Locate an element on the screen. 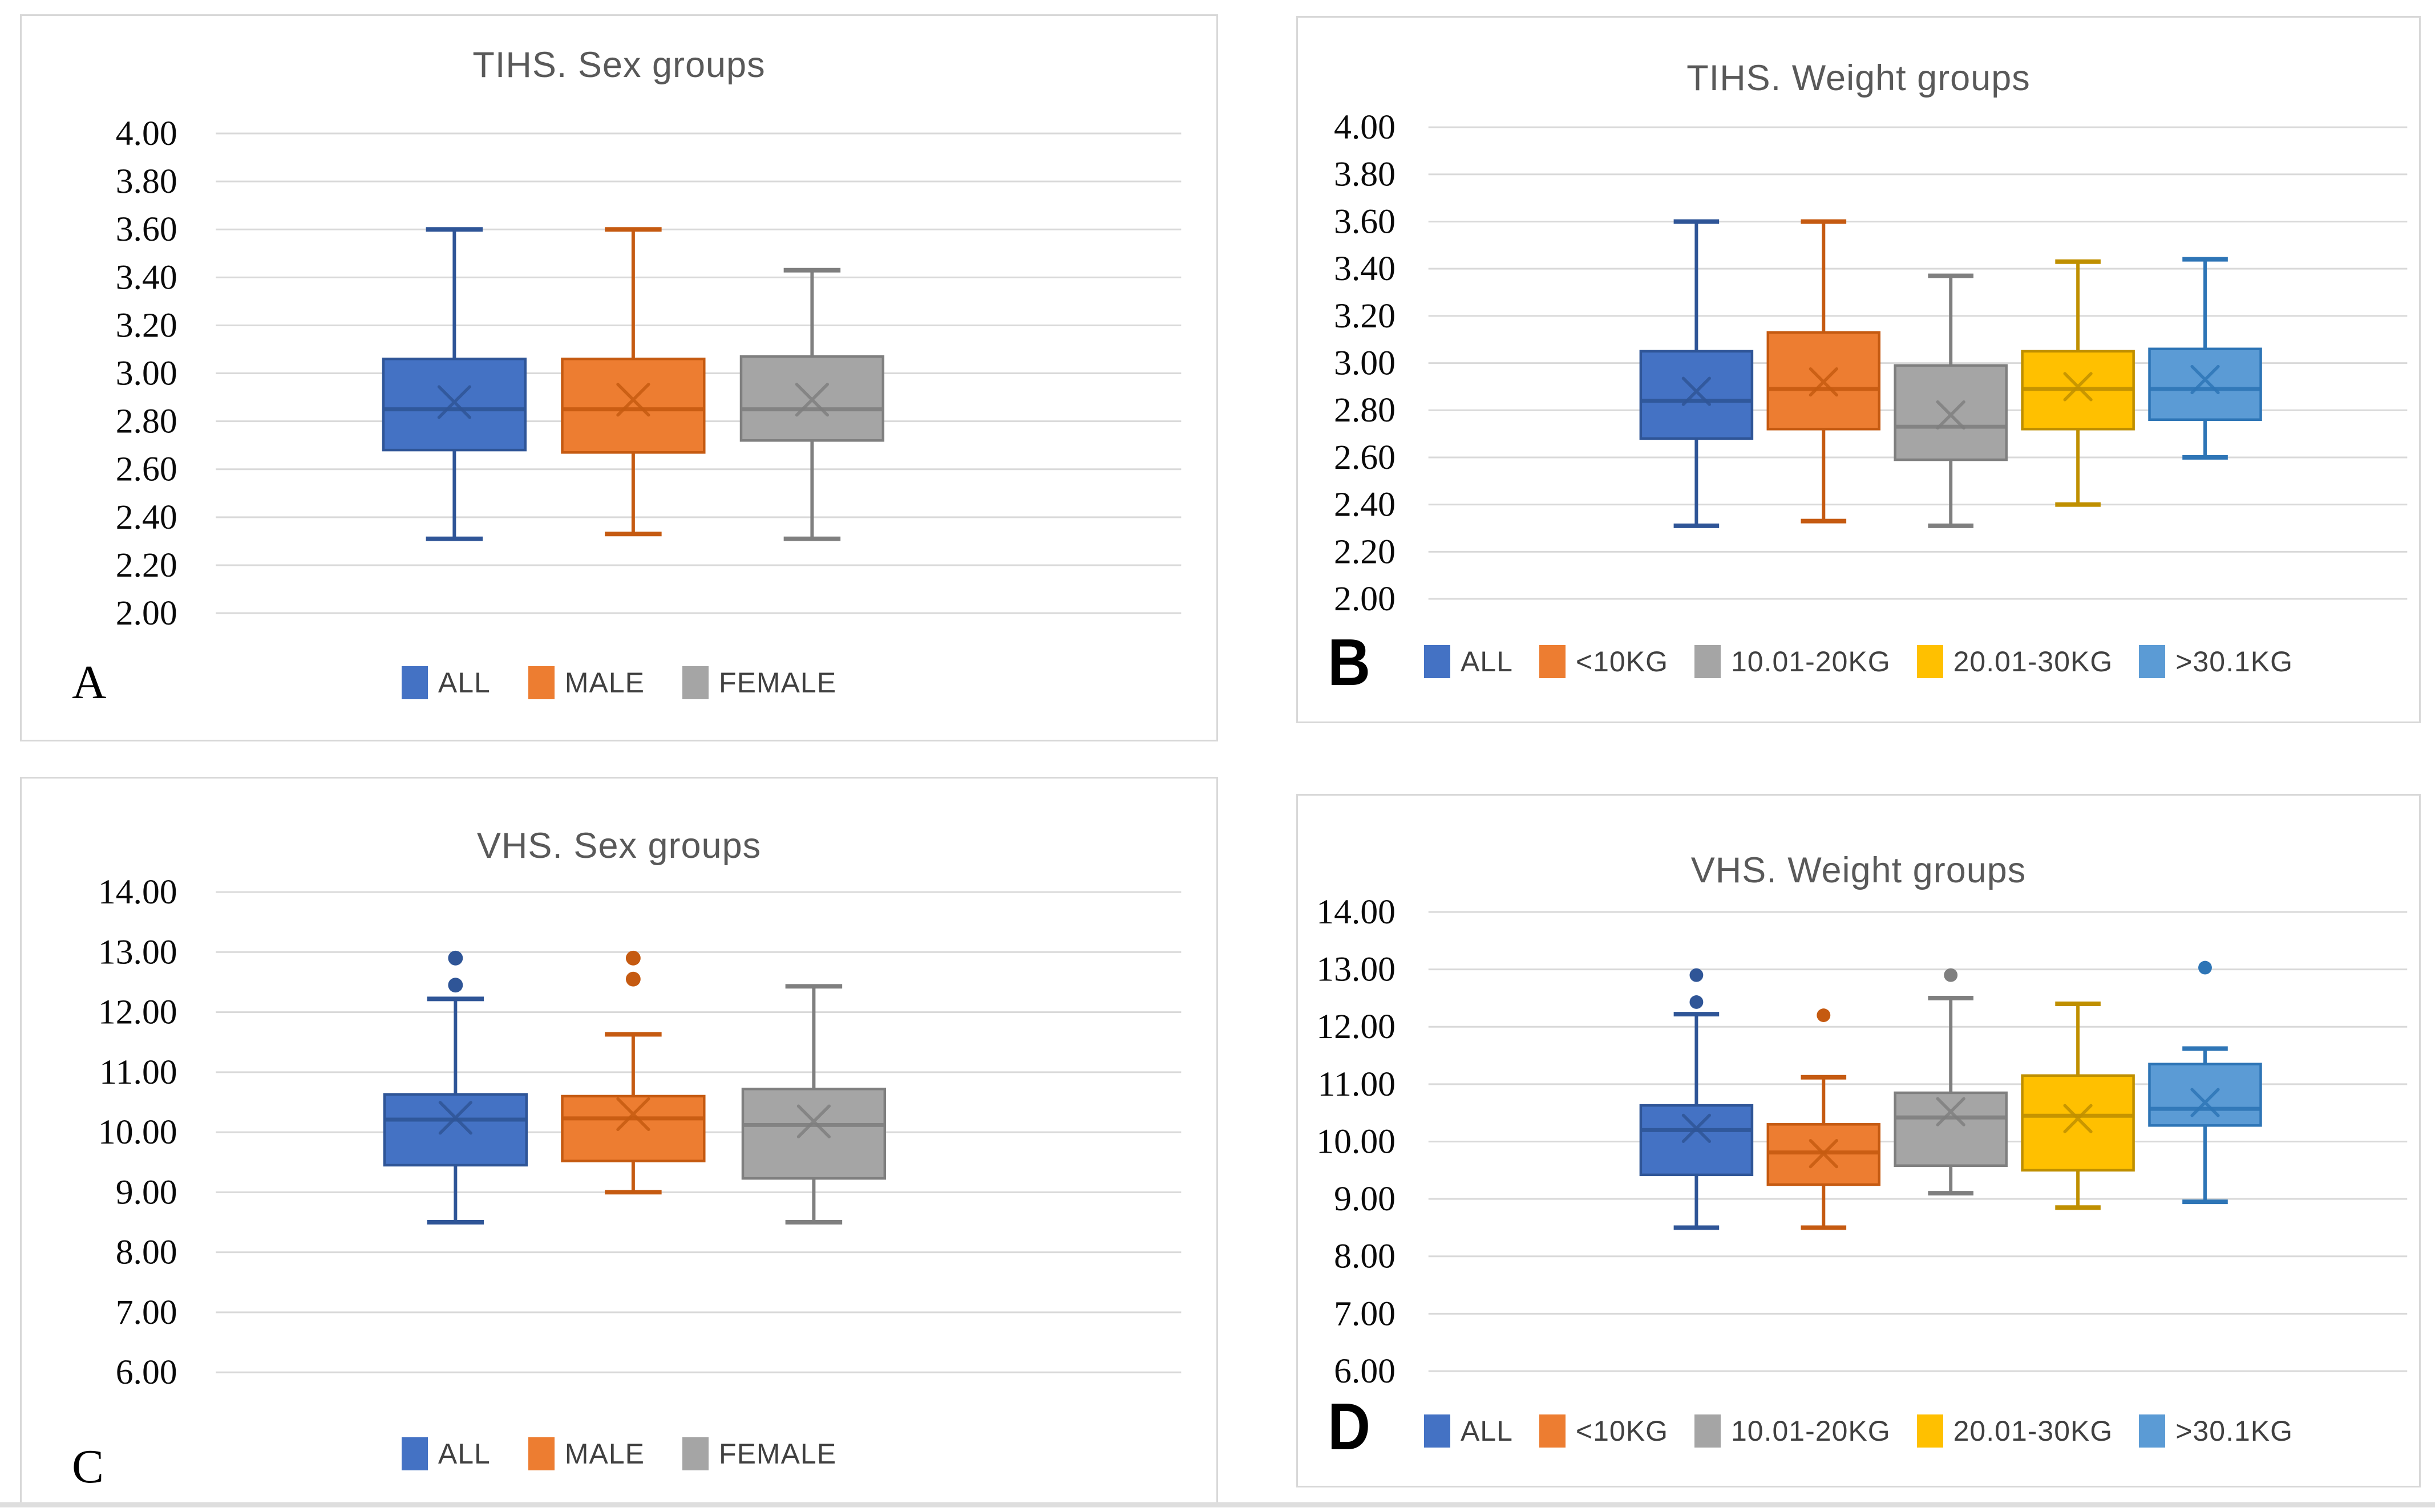 Image resolution: width=2435 pixels, height=1512 pixels. y-tick-label: 3.00 is located at coordinates (146, 373).